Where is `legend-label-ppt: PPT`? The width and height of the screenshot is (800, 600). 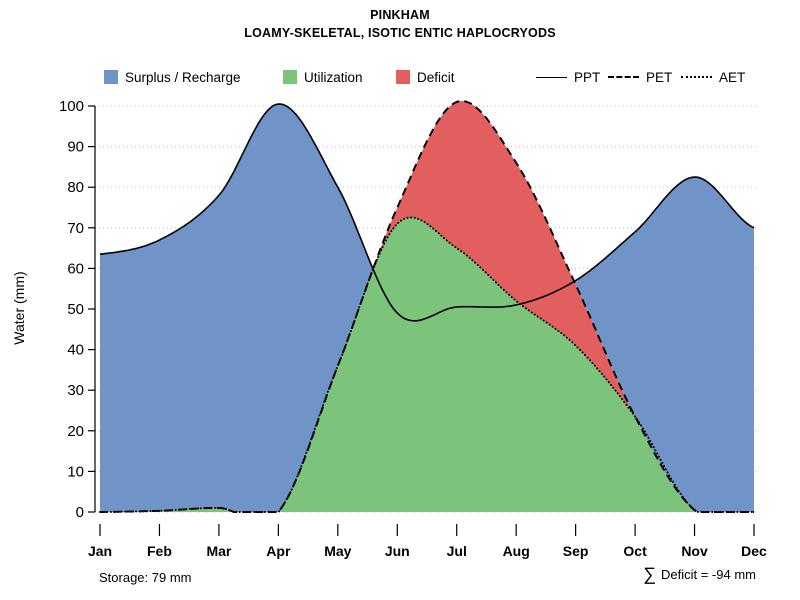
legend-label-ppt: PPT is located at coordinates (587, 77).